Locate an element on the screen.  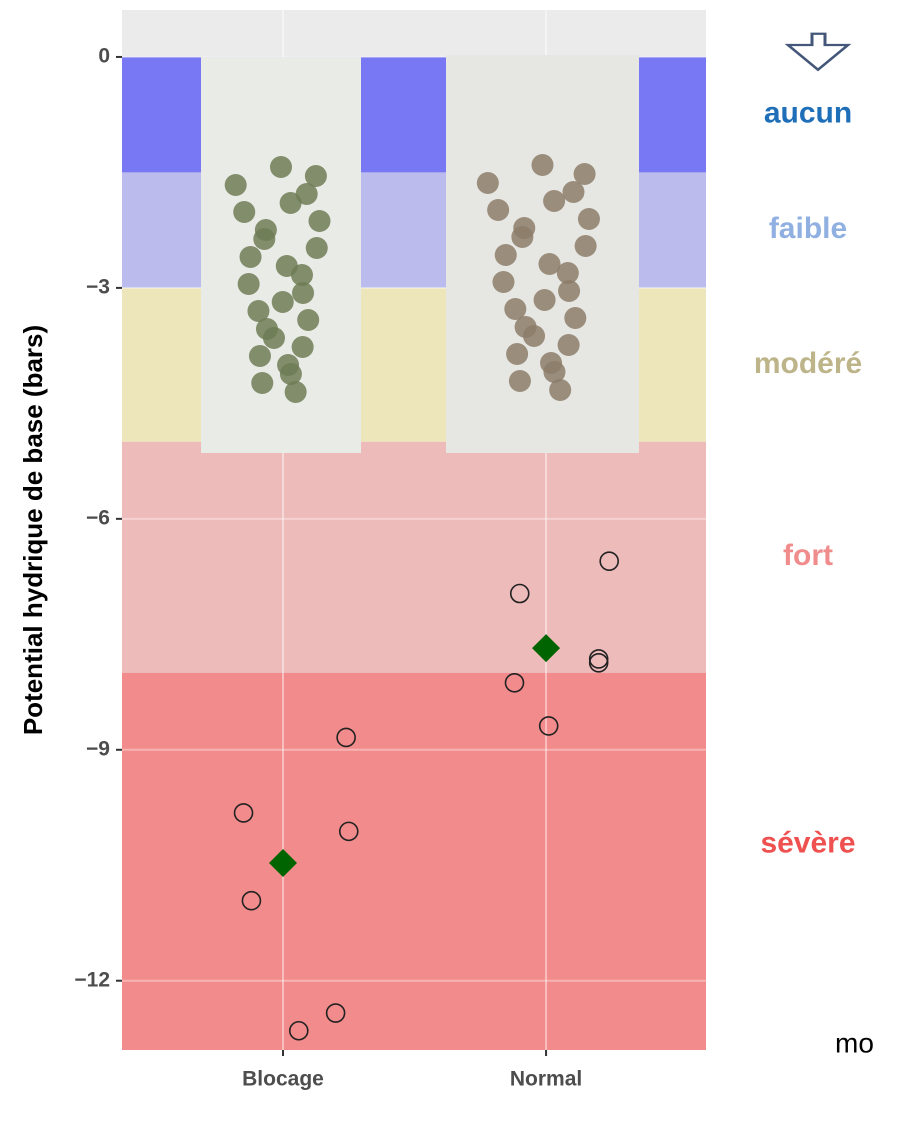
band is located at coordinates (414, 557).